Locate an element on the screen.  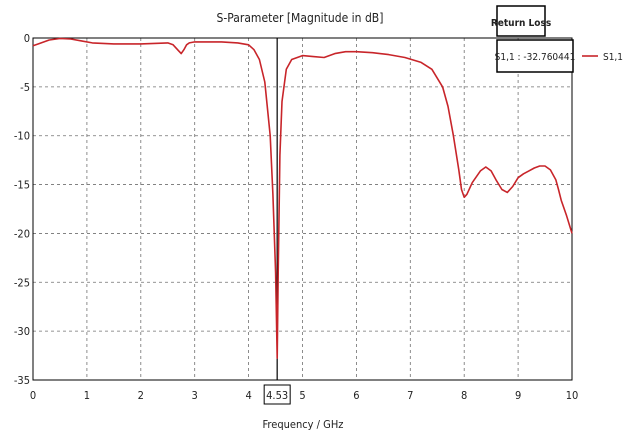
y-tick-label: -25 is located at coordinates (22, 282).